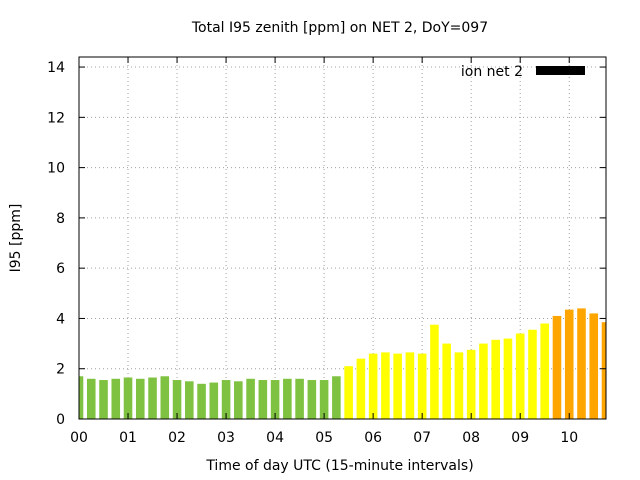 This screenshot has height=480, width=640. I want to click on y-tick-label: 4, so click(60, 319).